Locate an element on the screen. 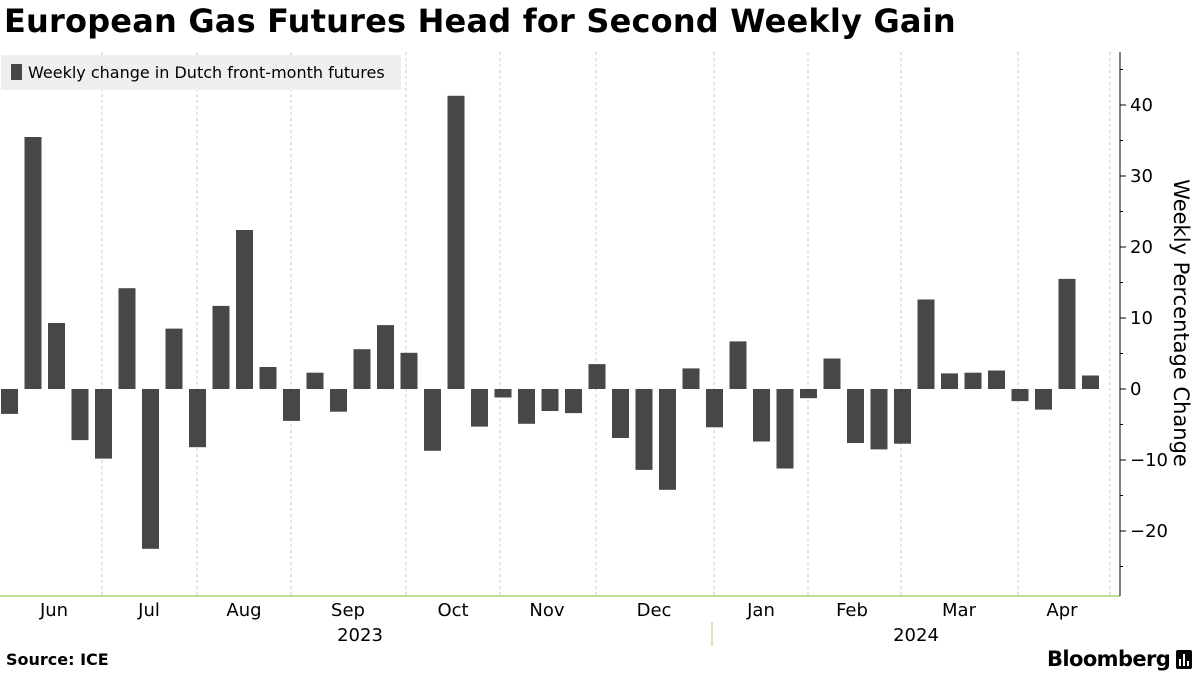 This screenshot has width=1200, height=675. x-tick-label: Sep is located at coordinates (348, 610).